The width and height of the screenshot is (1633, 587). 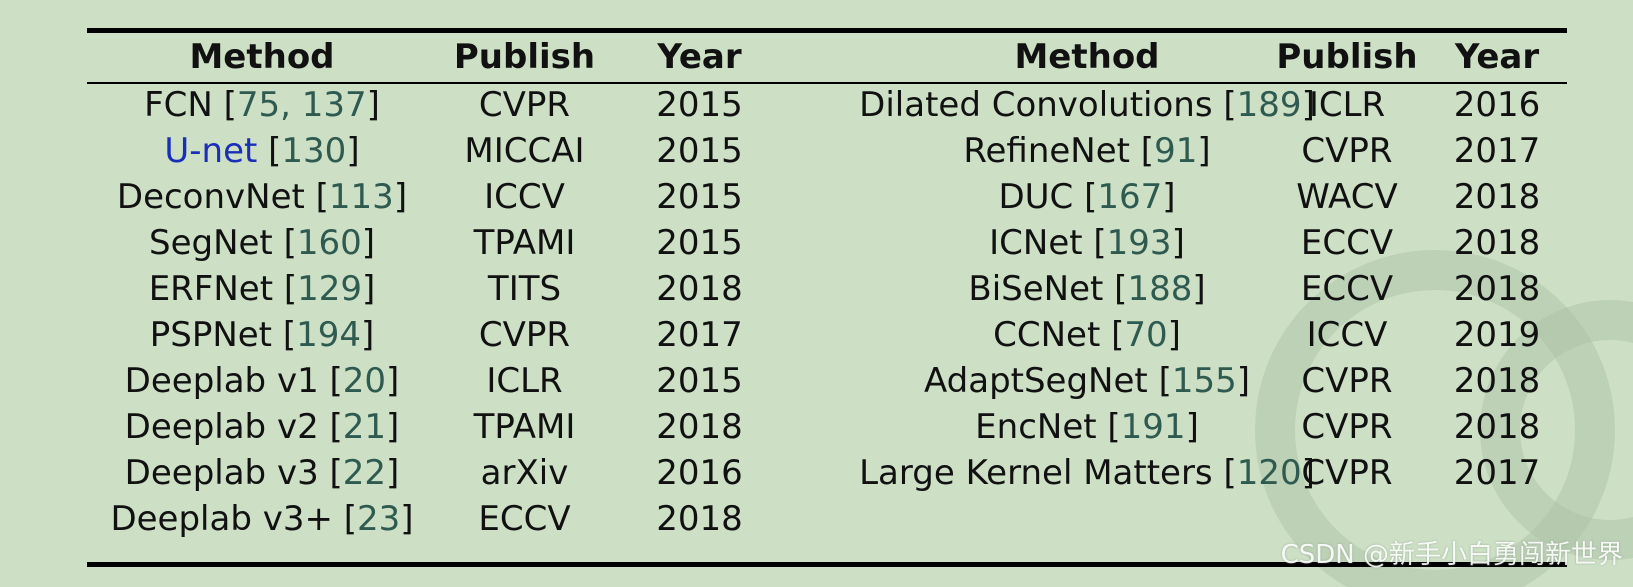 I want to click on table-top-rule, so click(x=827, y=30).